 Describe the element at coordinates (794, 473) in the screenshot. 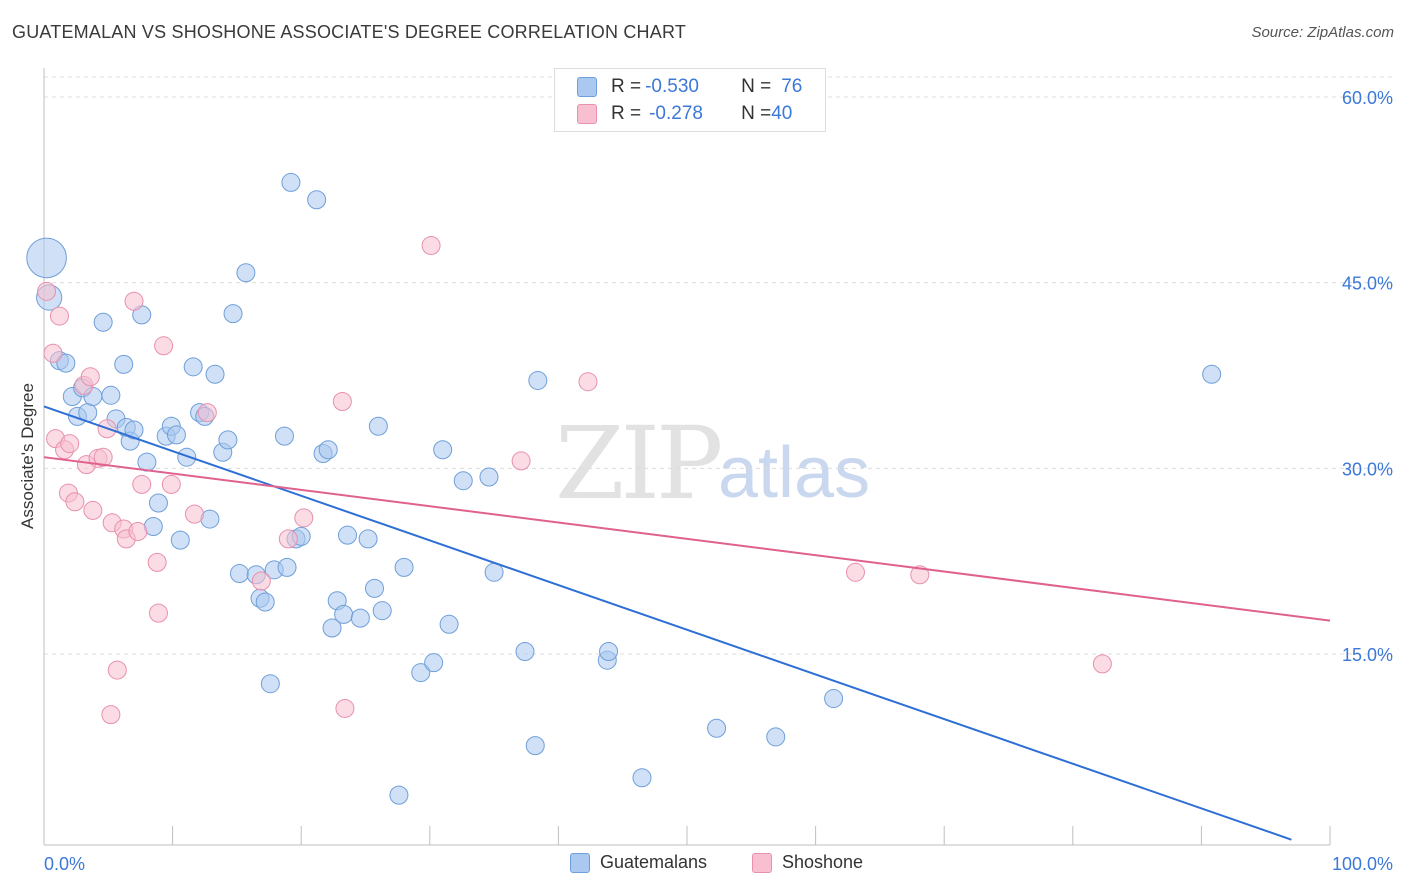

I see `watermark-atlas: atlas` at that location.